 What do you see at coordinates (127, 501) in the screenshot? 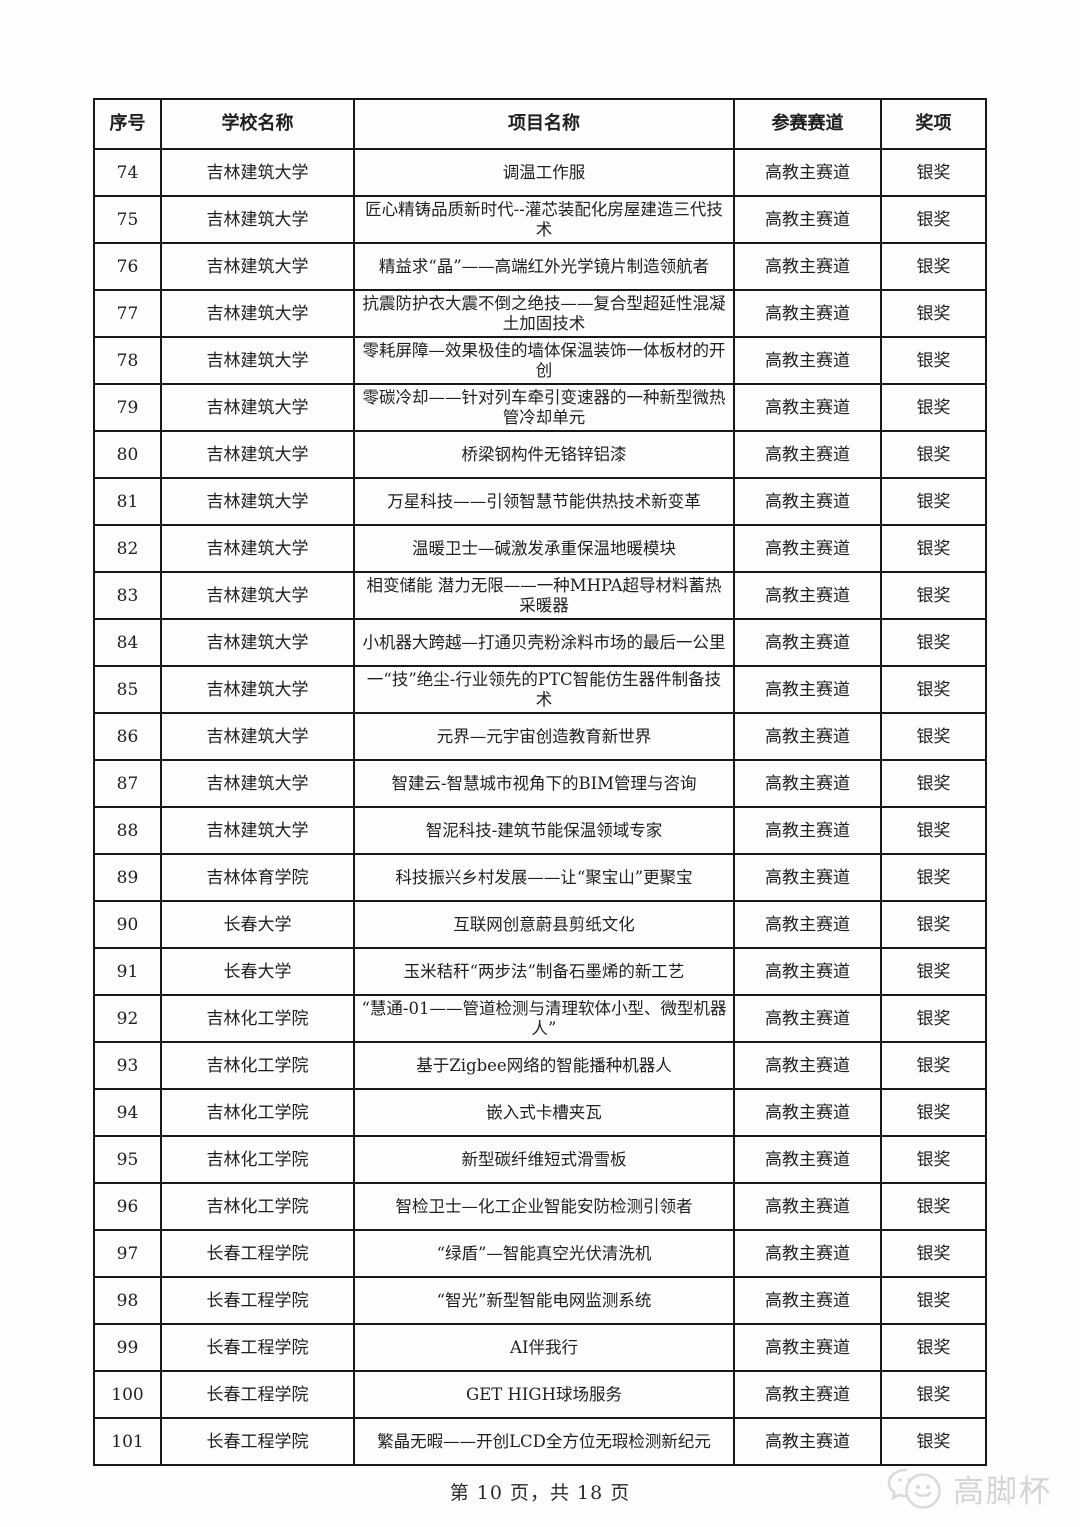
I see `cell-no: 81` at bounding box center [127, 501].